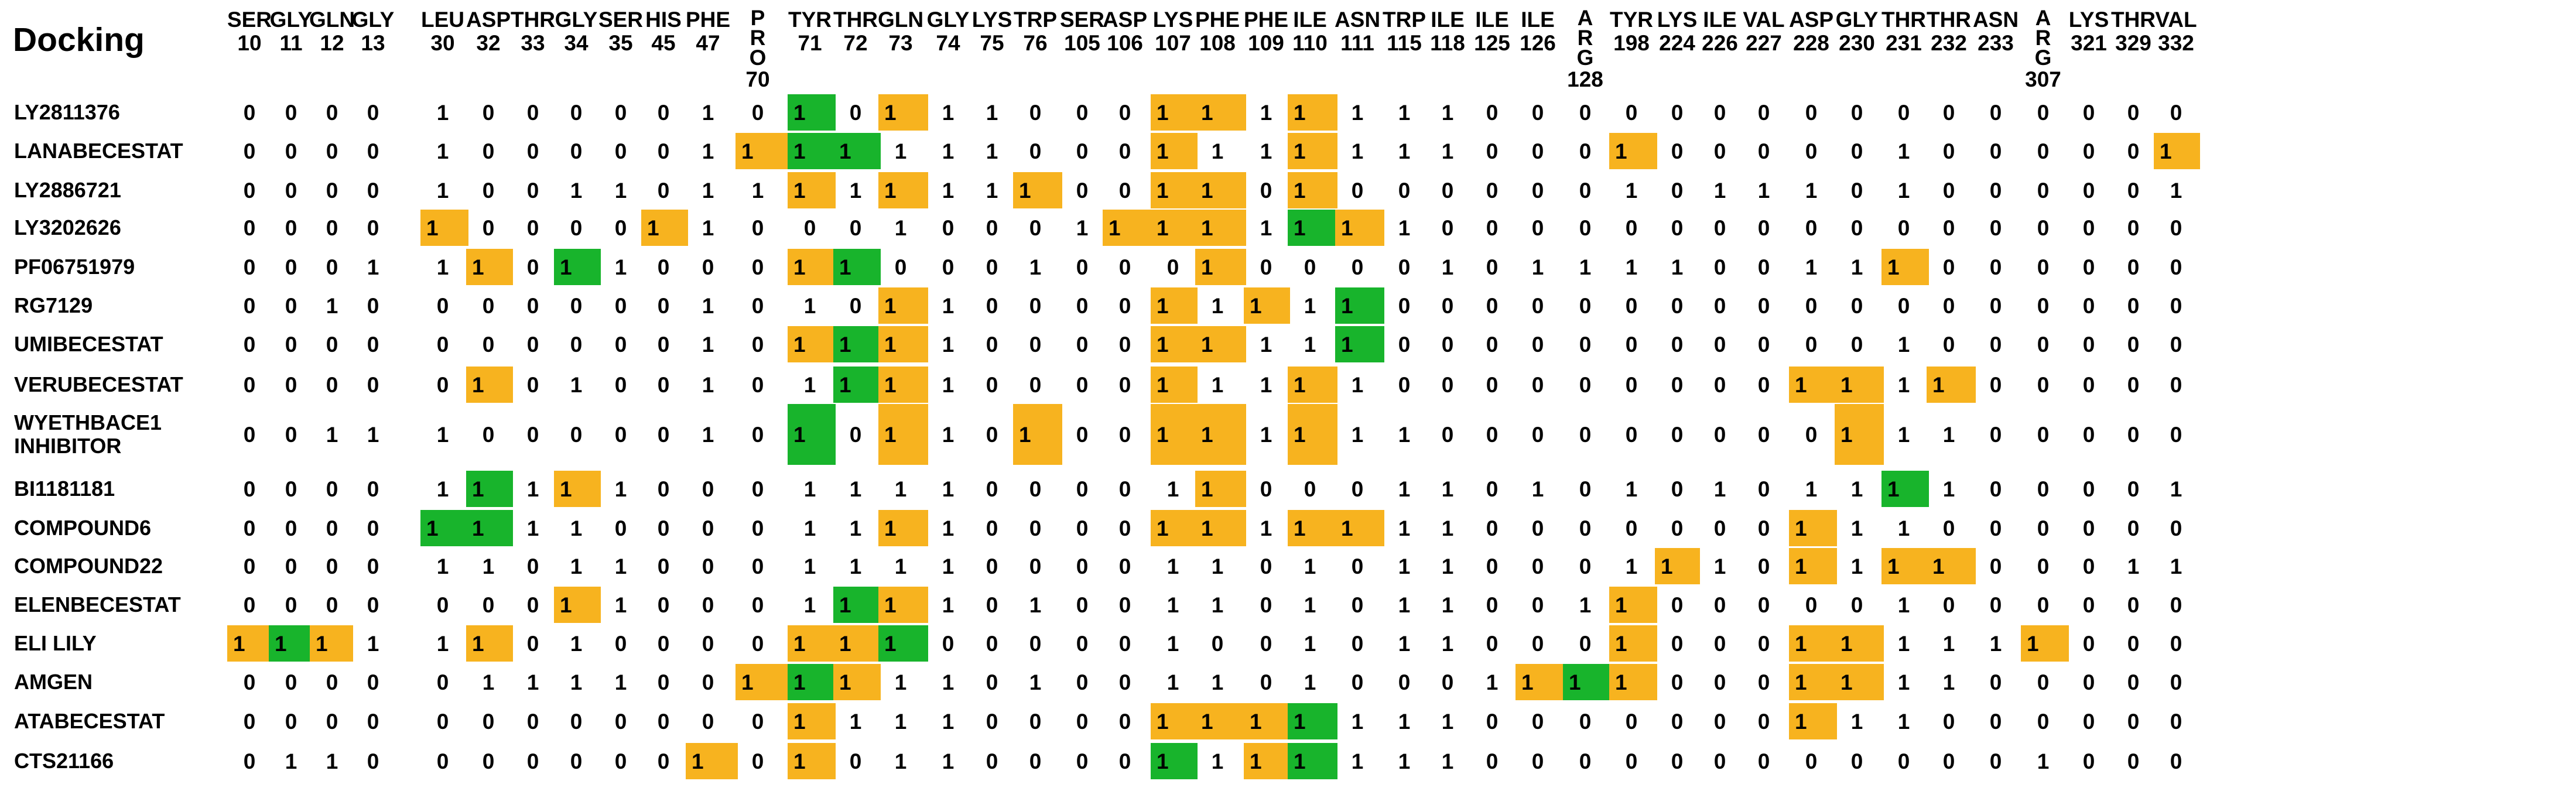  I want to click on drug-label-line: BI1181181, so click(64, 489).